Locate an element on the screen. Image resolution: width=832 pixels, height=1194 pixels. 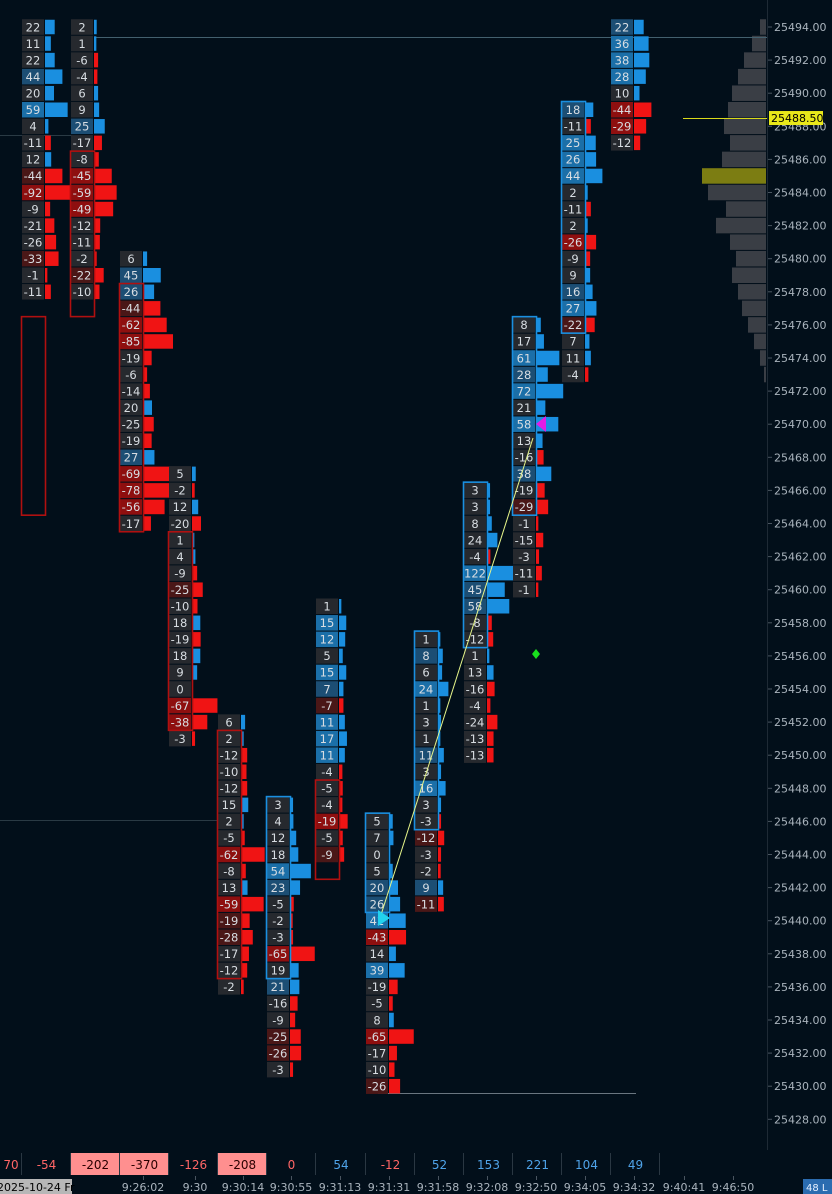
footprint-cell-value: 2 is located at coordinates (228, 739).